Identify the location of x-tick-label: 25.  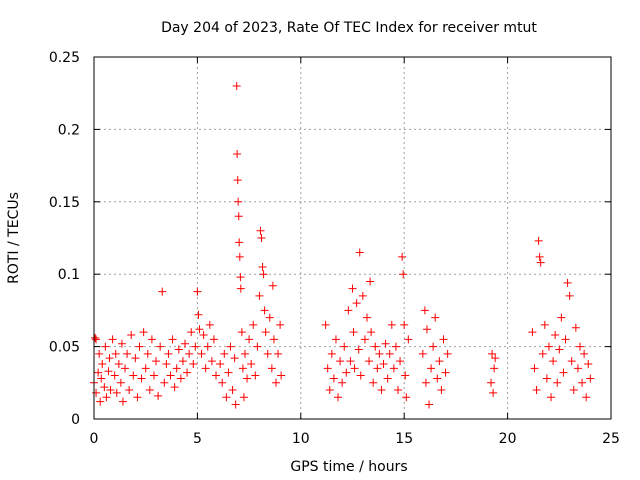
(611, 439).